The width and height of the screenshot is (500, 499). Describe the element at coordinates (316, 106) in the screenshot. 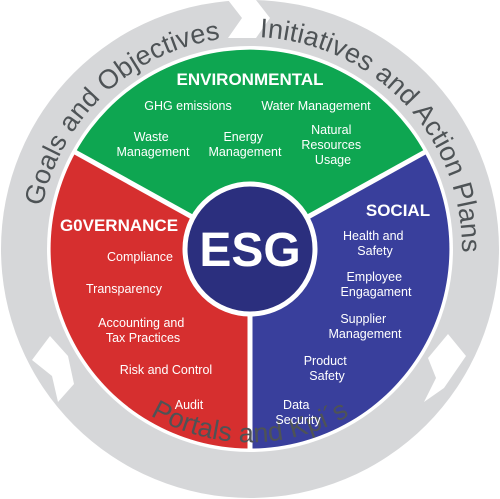

I see `environmental-item-water: Water Management` at that location.